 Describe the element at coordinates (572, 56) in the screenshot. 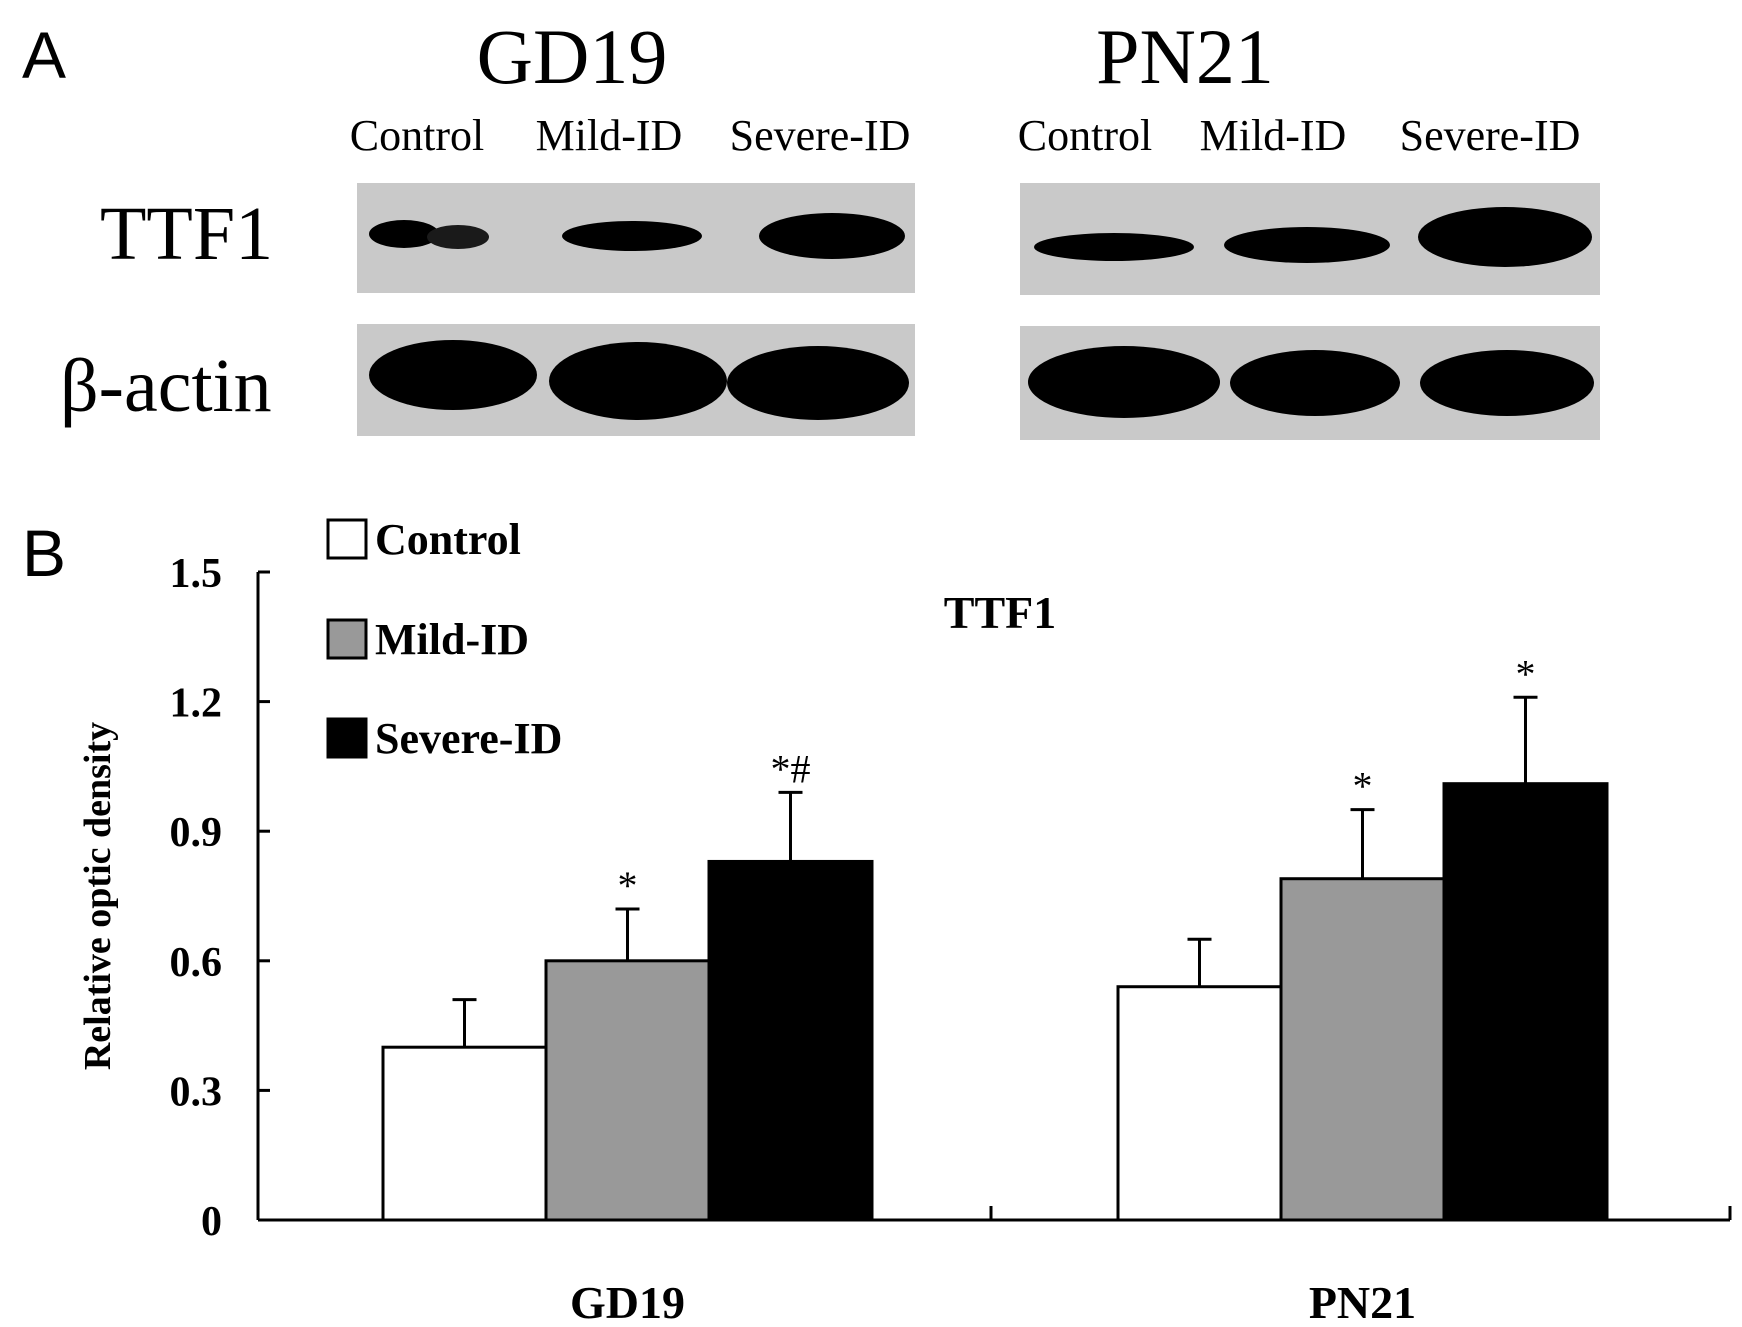

I see `blot-group-title-gd19: GD19` at that location.